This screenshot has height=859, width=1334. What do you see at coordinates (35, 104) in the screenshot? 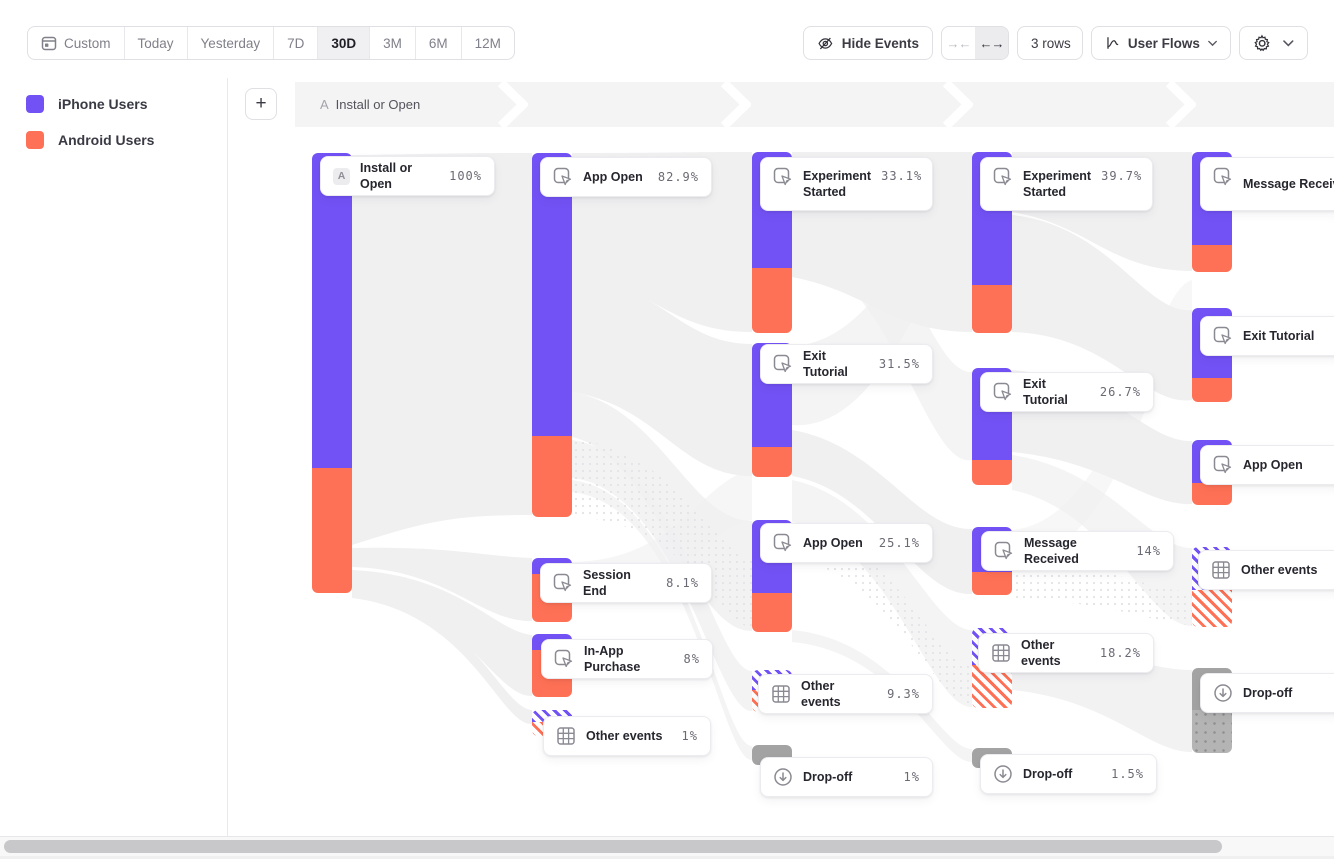
I see `iphone-swatch` at bounding box center [35, 104].